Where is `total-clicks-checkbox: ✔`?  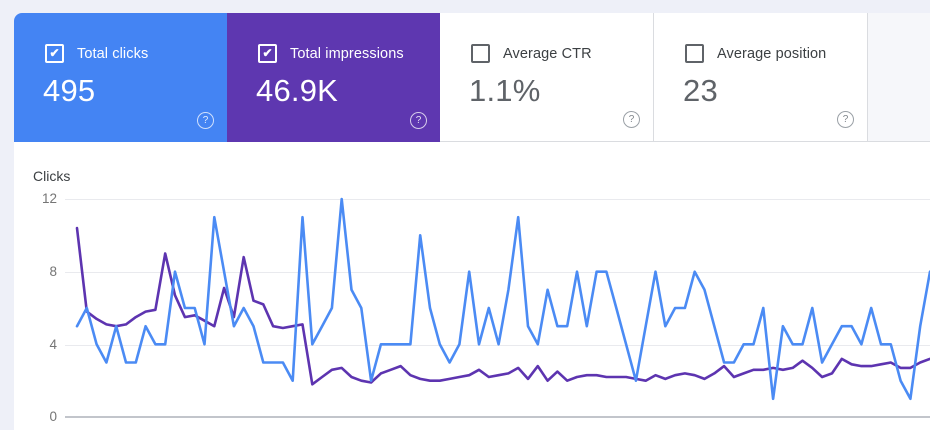
total-clicks-checkbox: ✔ is located at coordinates (54, 53).